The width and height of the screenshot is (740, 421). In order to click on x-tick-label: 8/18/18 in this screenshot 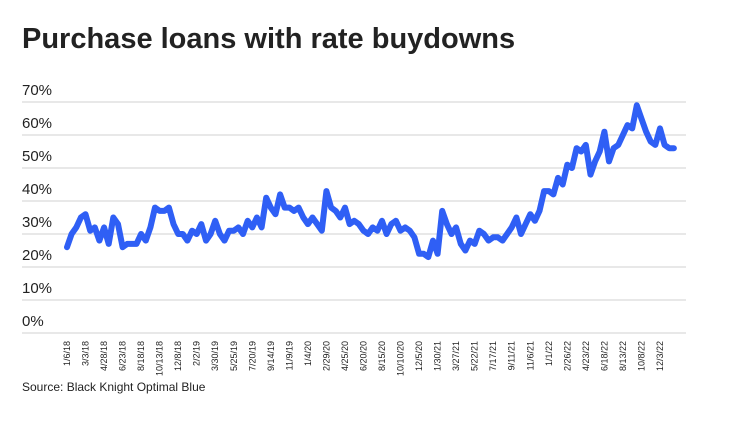, I will do `click(141, 356)`.